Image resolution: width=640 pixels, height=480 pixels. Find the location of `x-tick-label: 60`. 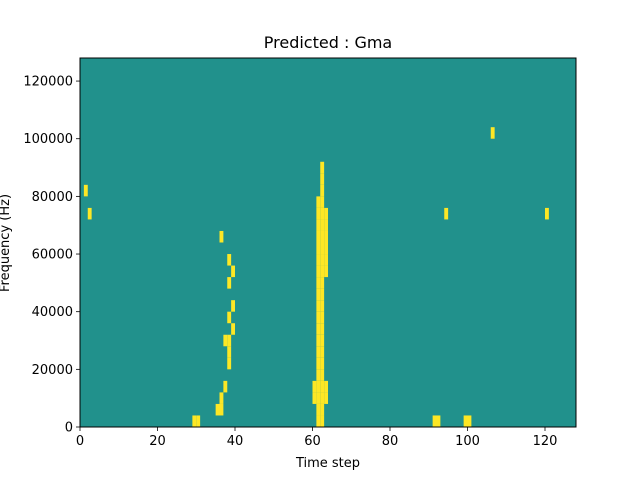

x-tick-label: 60 is located at coordinates (312, 441).